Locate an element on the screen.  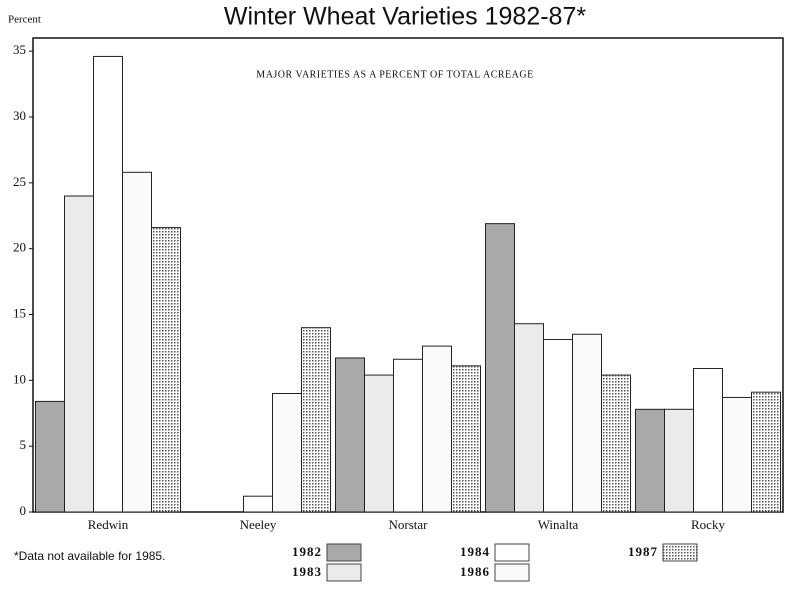
y-tick-label: 10 is located at coordinates (19, 378).